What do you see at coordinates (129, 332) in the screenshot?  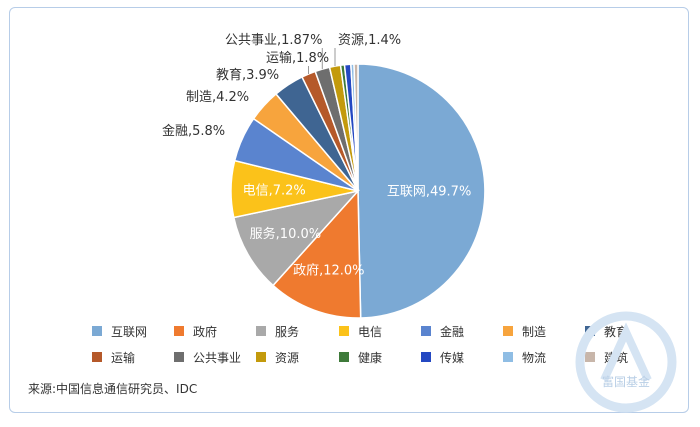 I see `legend-label-1: 互联网` at bounding box center [129, 332].